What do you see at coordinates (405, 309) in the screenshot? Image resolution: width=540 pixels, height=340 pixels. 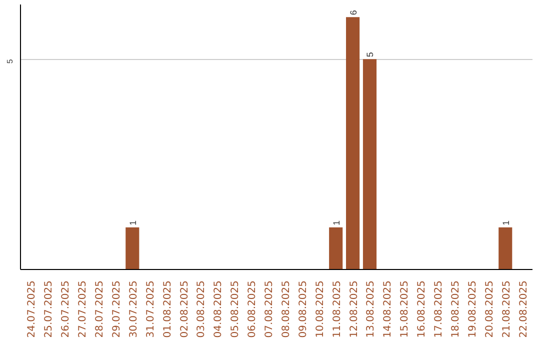 I see `x-tick-label: 15.08.2025` at bounding box center [405, 309].